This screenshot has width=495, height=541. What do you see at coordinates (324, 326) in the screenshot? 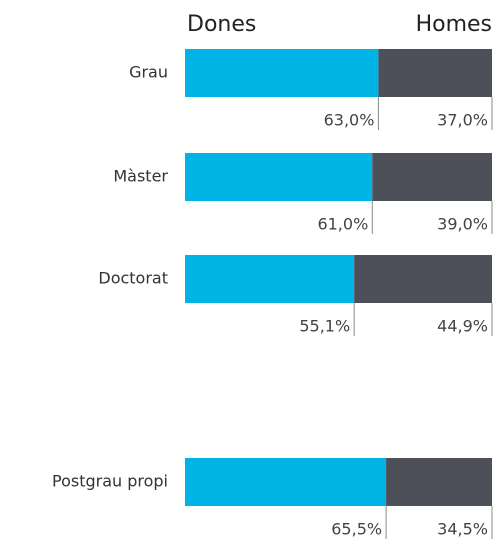
I see `value-label: 55,1%` at bounding box center [324, 326].